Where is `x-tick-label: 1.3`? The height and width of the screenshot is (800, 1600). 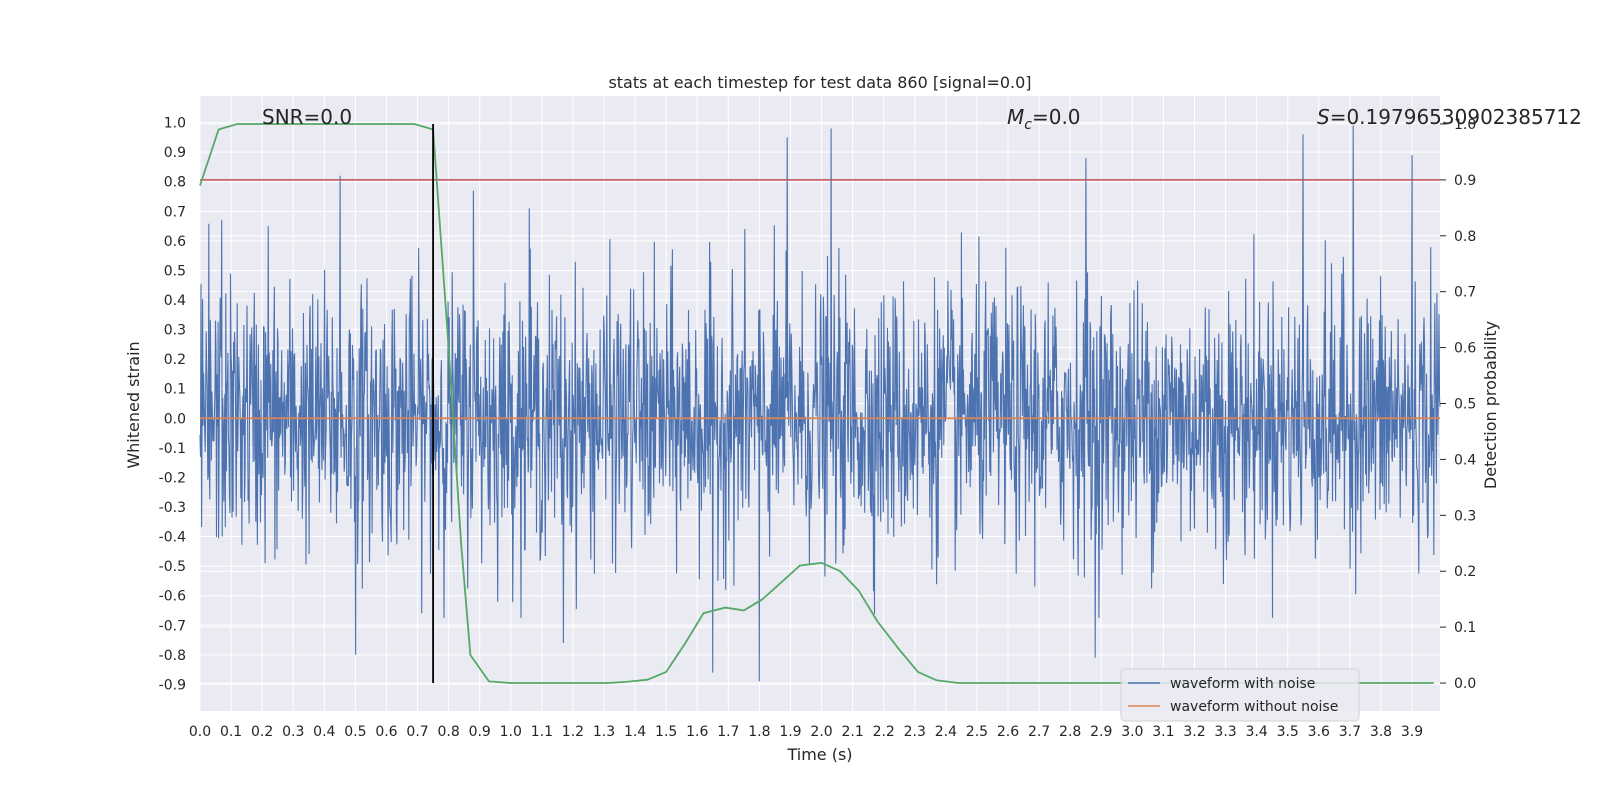
x-tick-label: 1.3 is located at coordinates (604, 732).